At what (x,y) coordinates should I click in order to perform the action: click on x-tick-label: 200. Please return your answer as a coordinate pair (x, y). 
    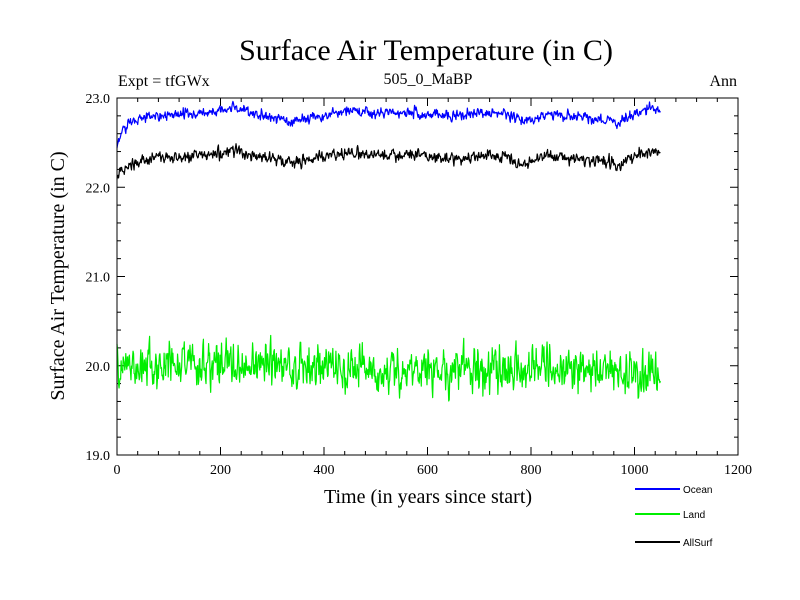
    Looking at the image, I should click on (220, 470).